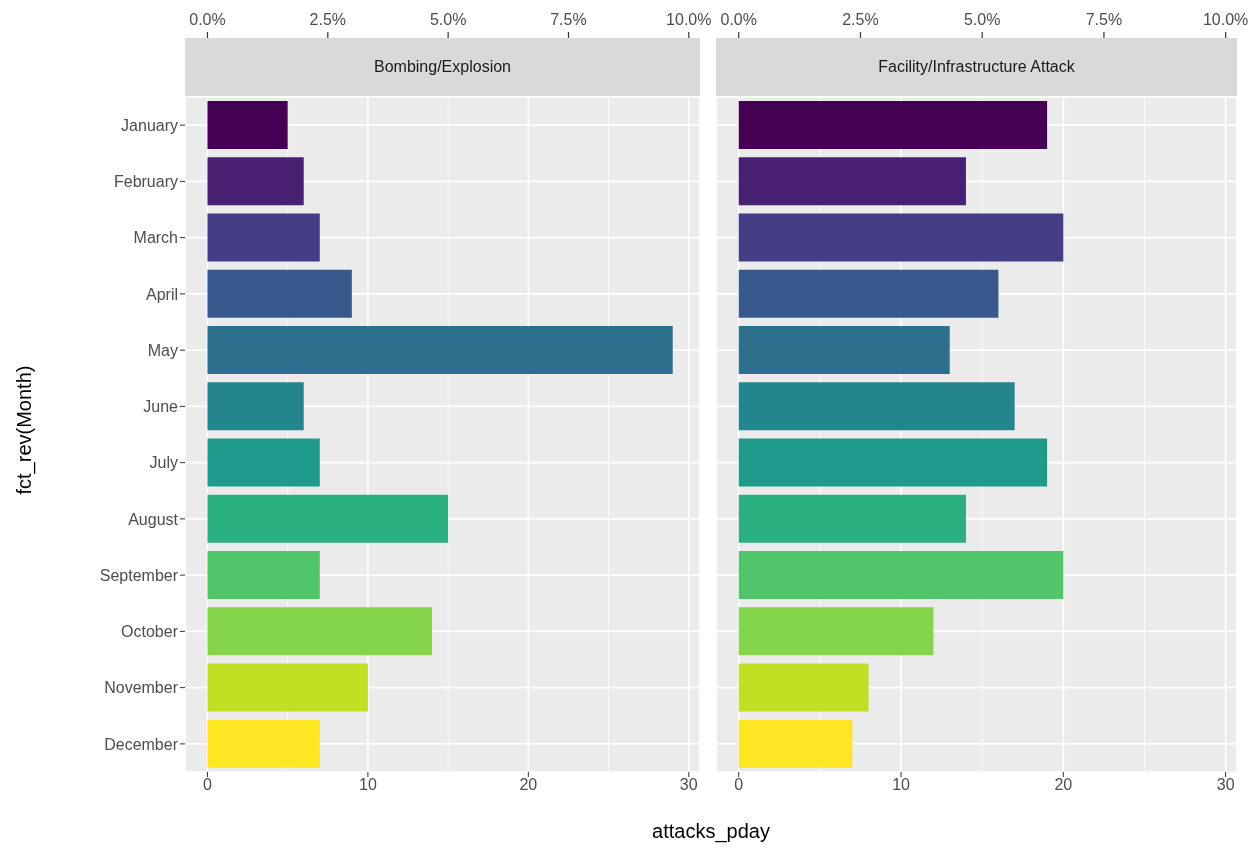  Describe the element at coordinates (976, 67) in the screenshot. I see `chart-title: Facility/Infrastructure Attack` at that location.